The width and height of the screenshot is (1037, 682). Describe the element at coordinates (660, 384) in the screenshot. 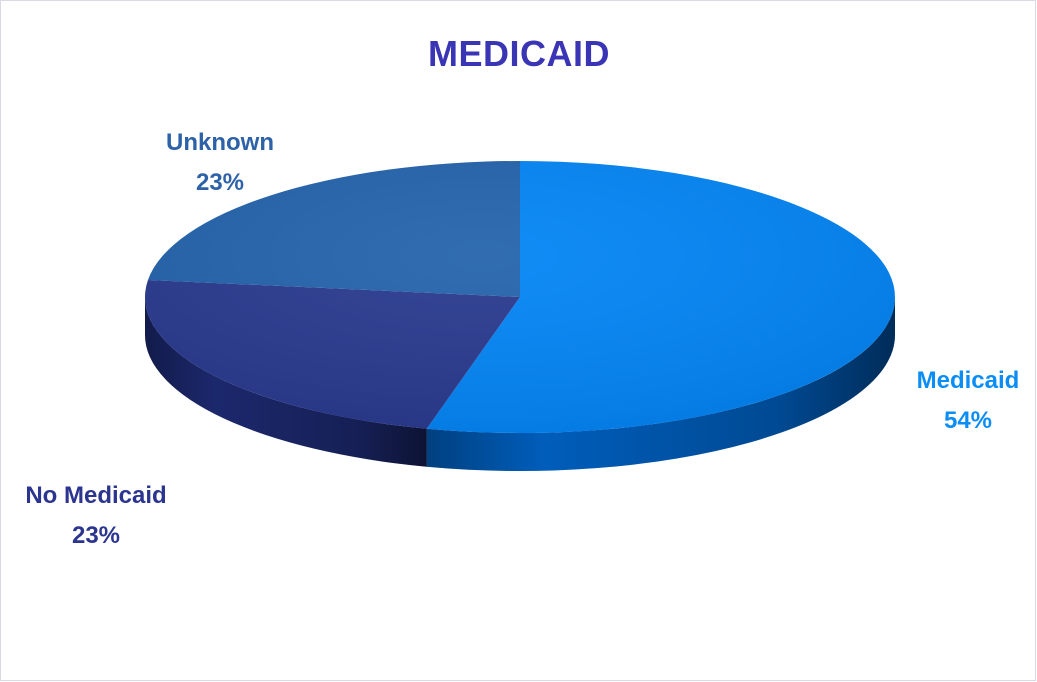

I see `pie-side-shade-medicaid` at that location.